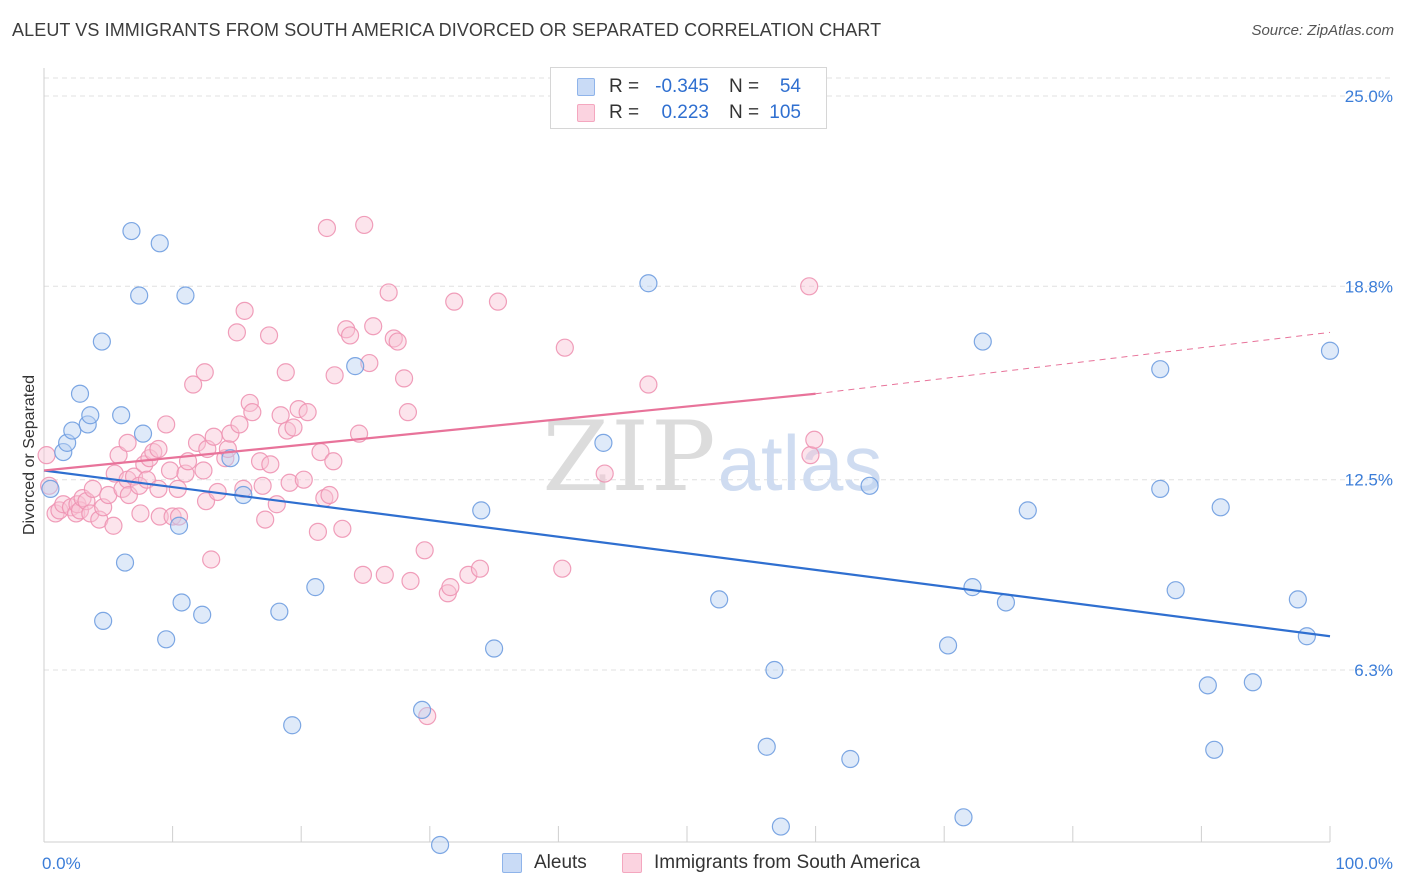 Image resolution: width=1406 pixels, height=892 pixels. What do you see at coordinates (688, 98) in the screenshot?
I see `stats-legend: R = -0.345 N = 54 R = 0.223 N = 105` at bounding box center [688, 98].